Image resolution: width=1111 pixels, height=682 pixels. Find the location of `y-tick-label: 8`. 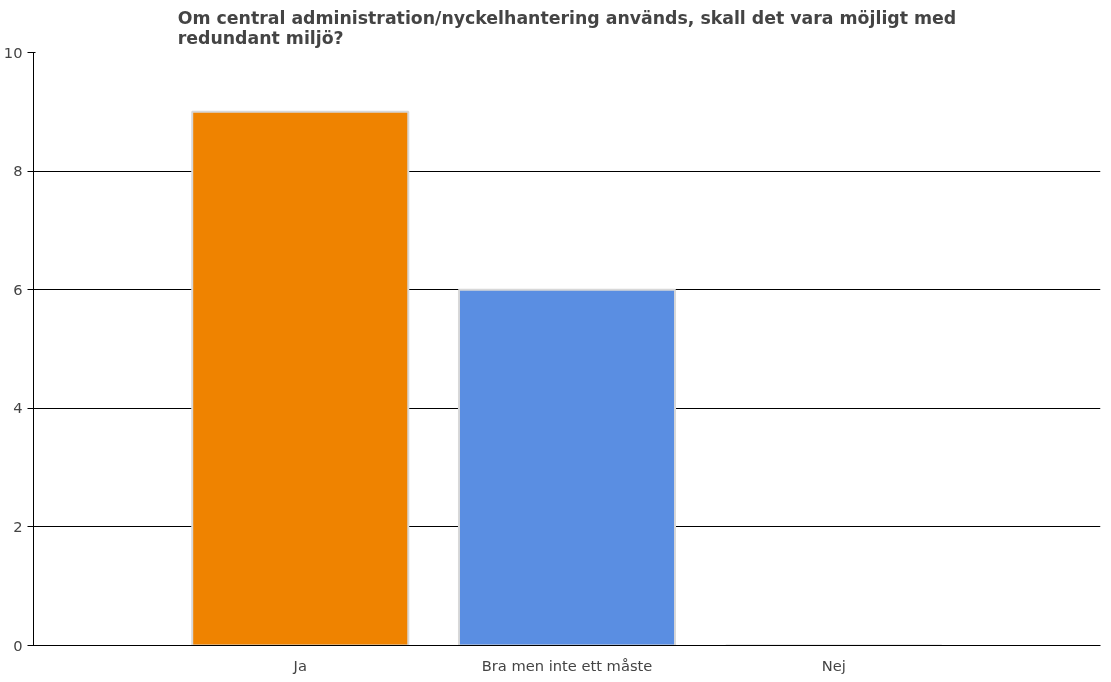

y-tick-label: 8 is located at coordinates (18, 171).